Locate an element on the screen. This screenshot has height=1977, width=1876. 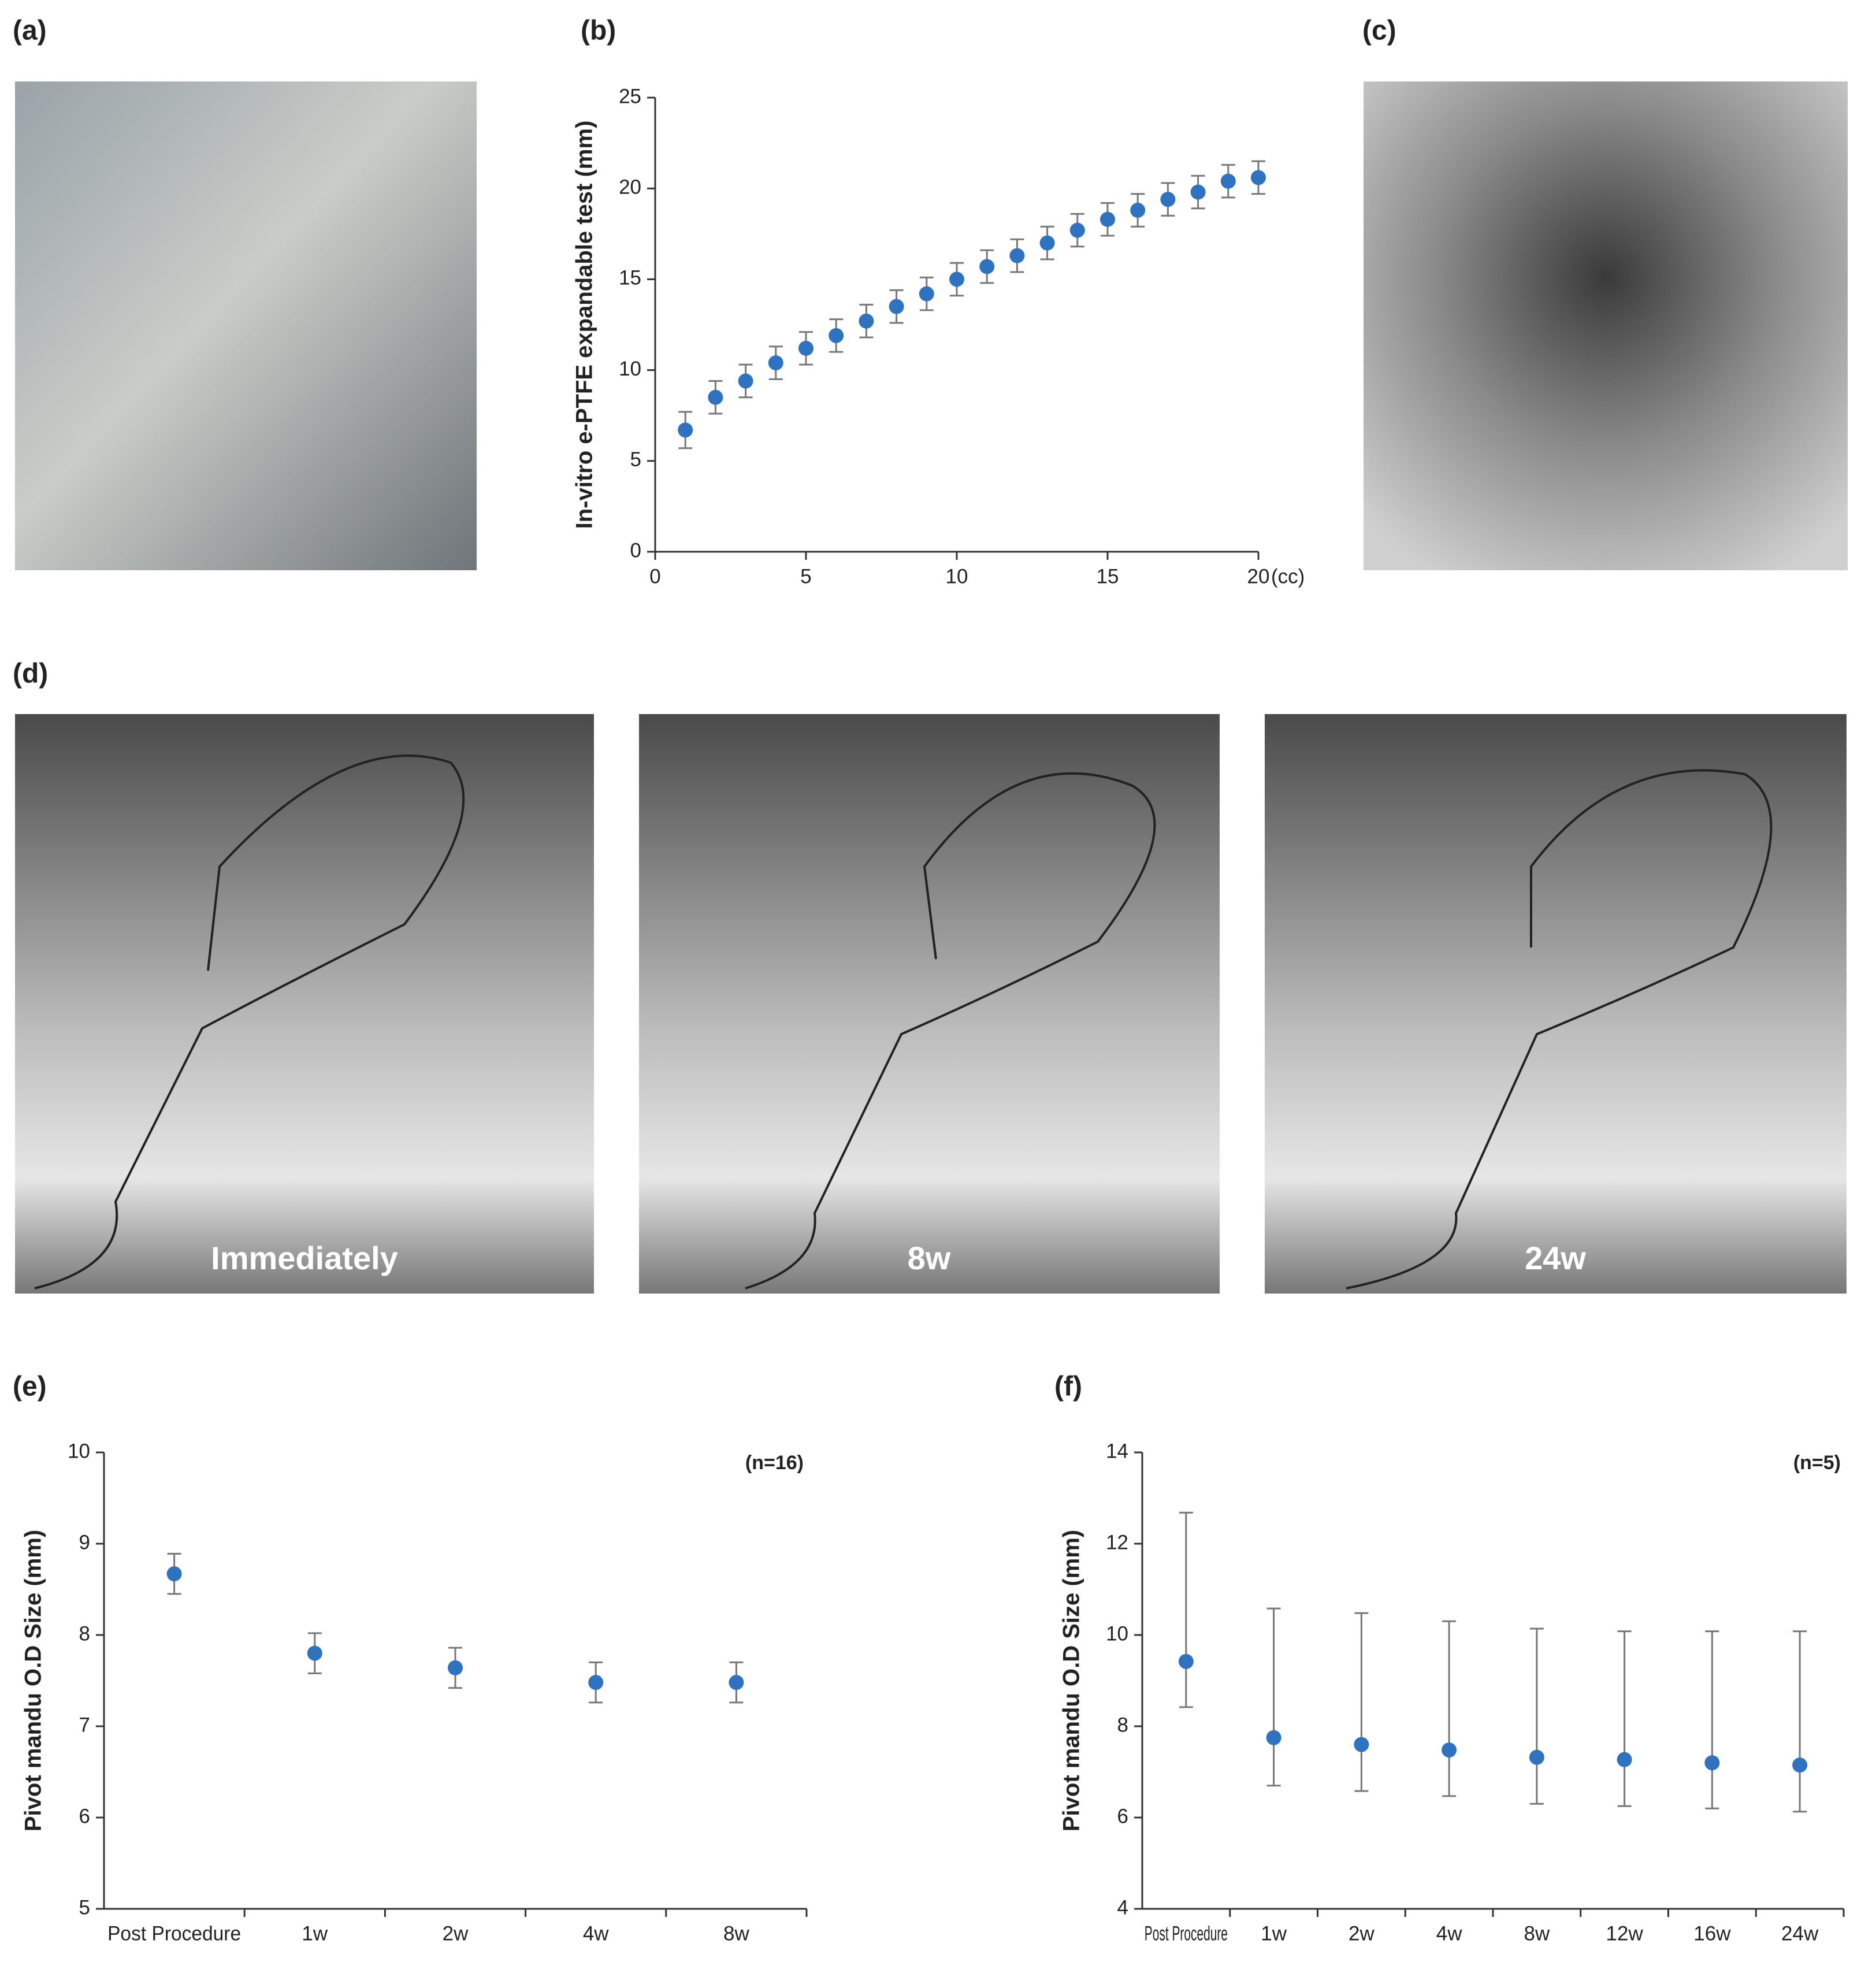
y-tick-label: 15 is located at coordinates (630, 278).